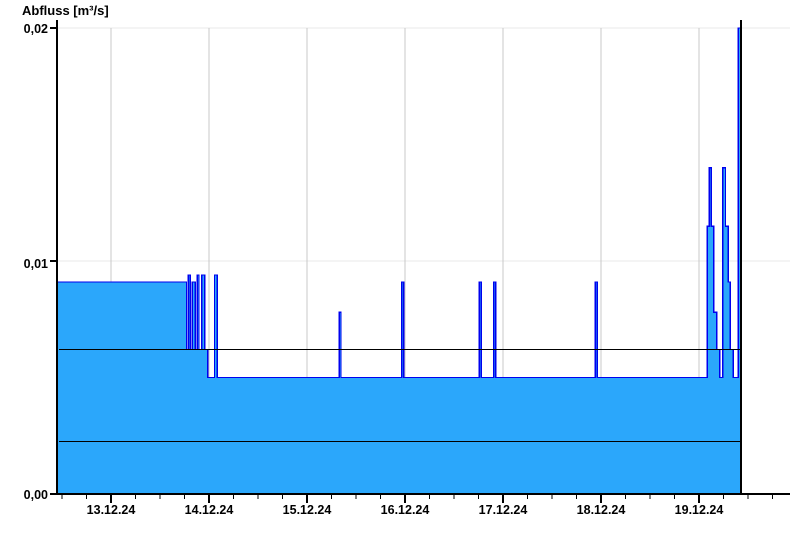 The width and height of the screenshot is (800, 550). I want to click on x-tick-label-4: 17.12.24, so click(503, 510).